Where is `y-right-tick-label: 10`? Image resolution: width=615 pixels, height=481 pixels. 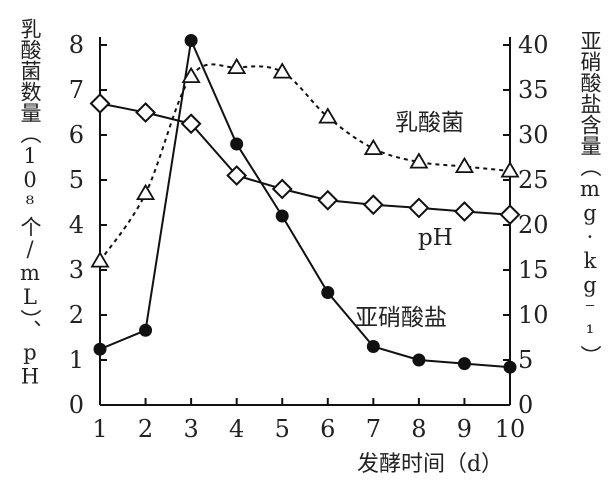 y-right-tick-label: 10 is located at coordinates (533, 315).